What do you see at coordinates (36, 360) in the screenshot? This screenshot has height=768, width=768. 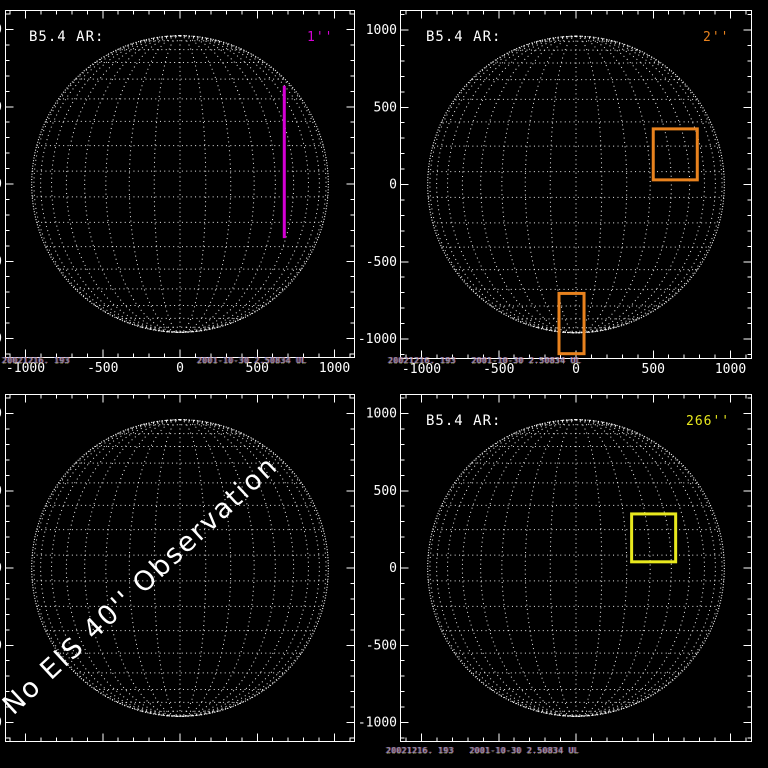 I see `timestamp-noise: 20021216. 193` at bounding box center [36, 360].